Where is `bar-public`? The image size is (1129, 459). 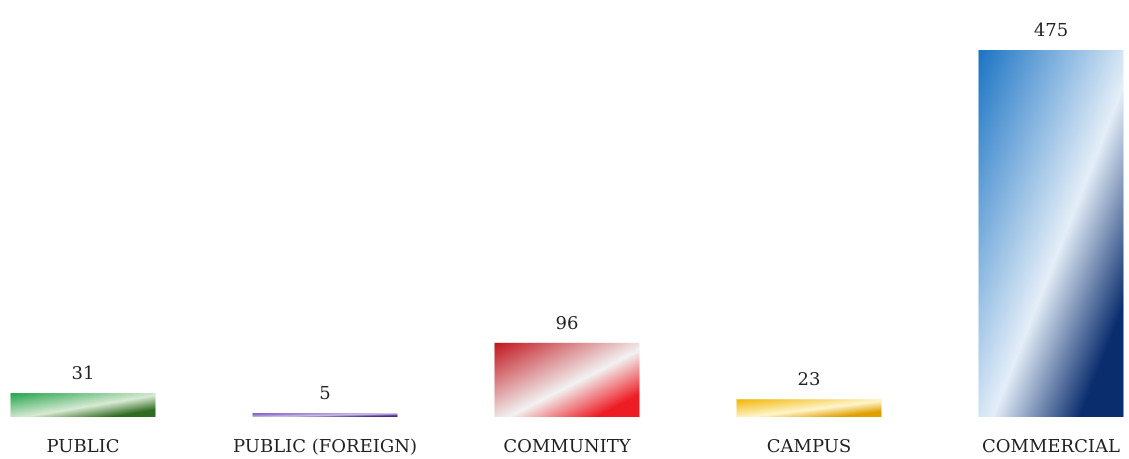 bar-public is located at coordinates (83, 405).